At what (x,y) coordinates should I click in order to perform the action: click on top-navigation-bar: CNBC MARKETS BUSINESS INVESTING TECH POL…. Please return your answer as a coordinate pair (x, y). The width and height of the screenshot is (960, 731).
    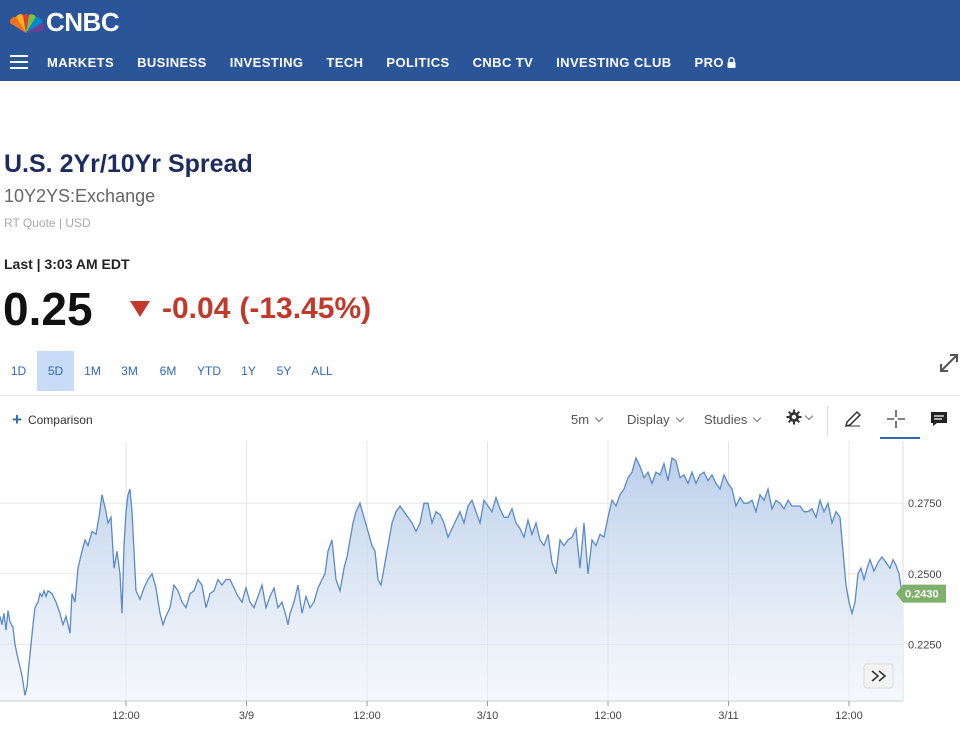
    Looking at the image, I should click on (480, 40).